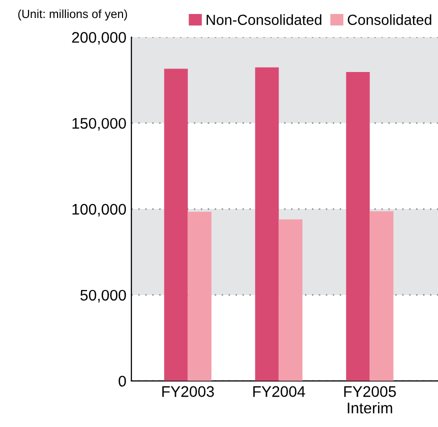 The height and width of the screenshot is (427, 438). I want to click on x-tick-label: FY2005 Interim, so click(370, 400).